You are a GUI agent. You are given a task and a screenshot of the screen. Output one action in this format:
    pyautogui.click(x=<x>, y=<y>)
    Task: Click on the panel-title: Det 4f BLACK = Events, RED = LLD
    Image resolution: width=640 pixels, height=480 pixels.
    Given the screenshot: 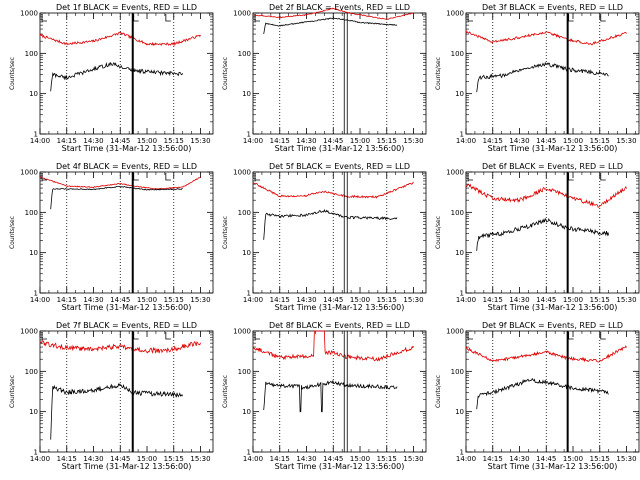 What is the action you would take?
    pyautogui.click(x=126, y=166)
    